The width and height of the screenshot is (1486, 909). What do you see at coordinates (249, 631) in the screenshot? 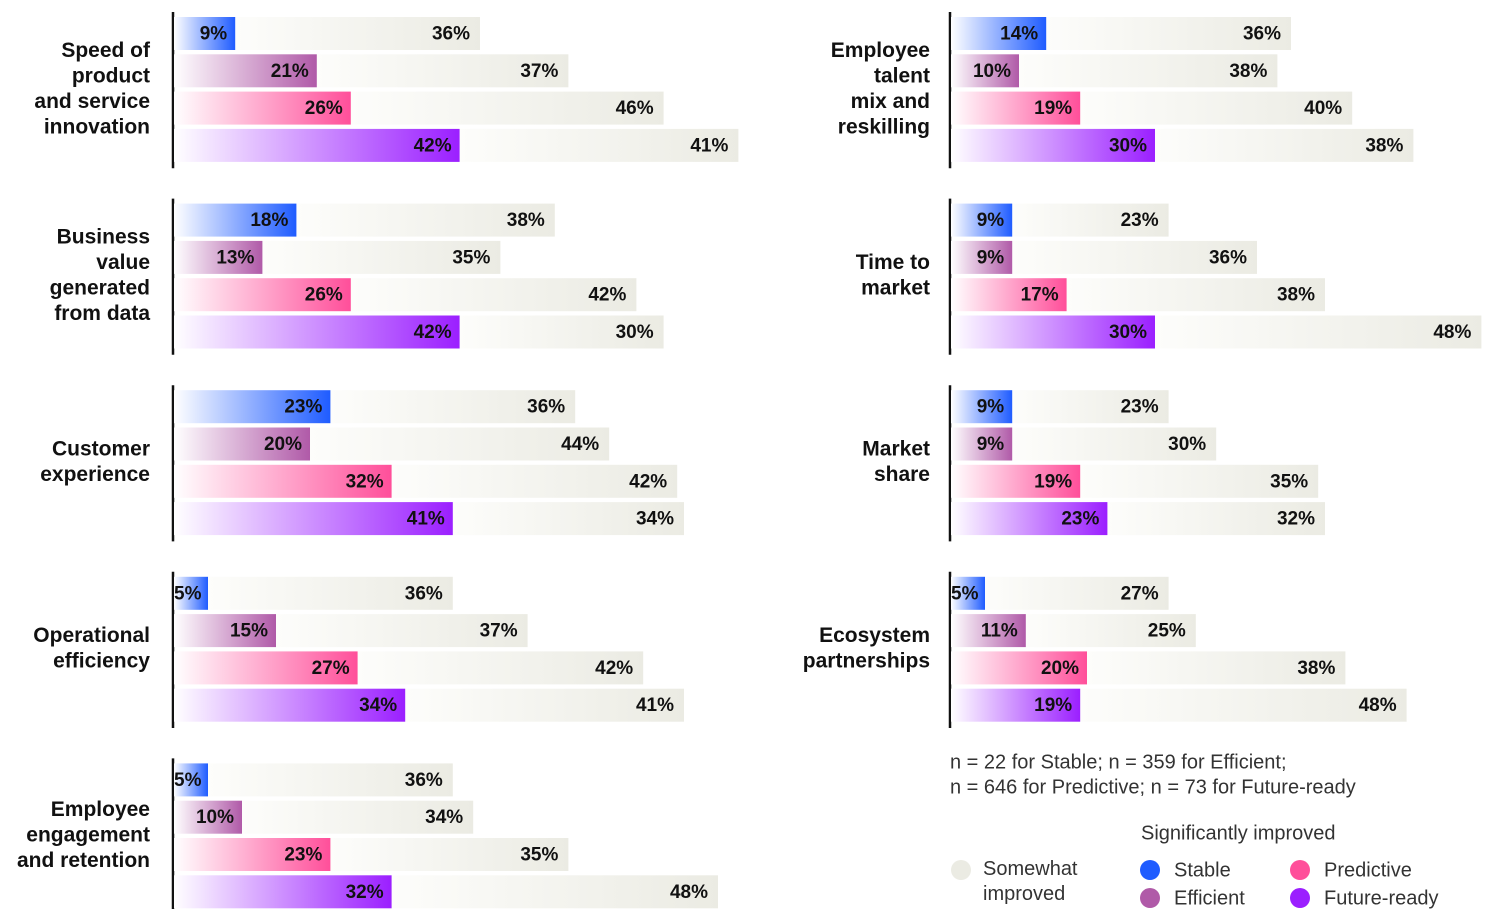
I see `value-label: 15%` at bounding box center [249, 631].